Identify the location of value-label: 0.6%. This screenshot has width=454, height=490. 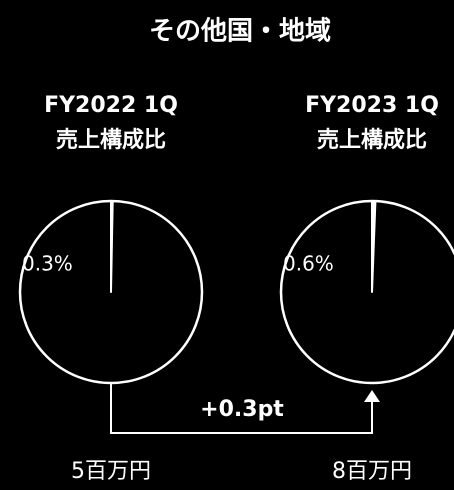
(308, 264).